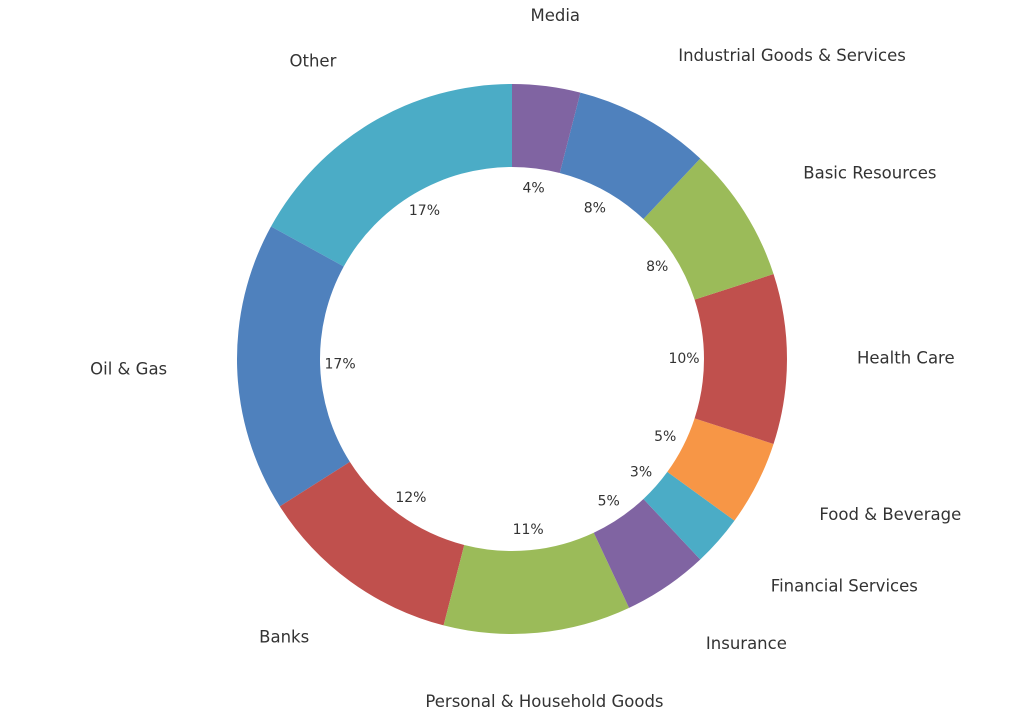  Describe the element at coordinates (555, 15) in the screenshot. I see `category-label-media: Media` at that location.